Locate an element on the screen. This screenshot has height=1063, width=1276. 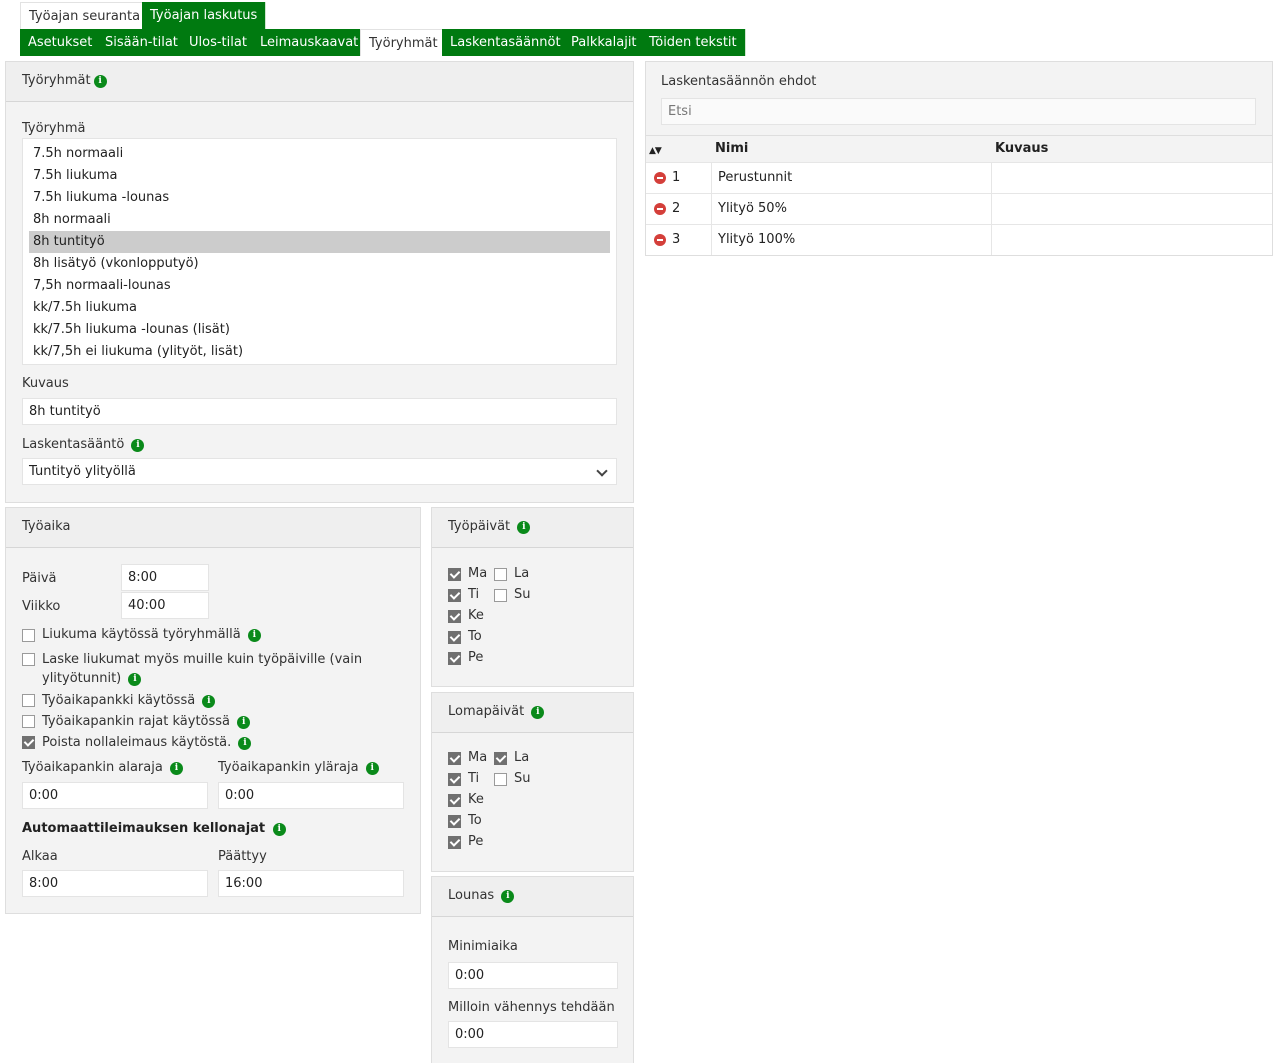
lomapaiva-to-label: To is located at coordinates (475, 820).